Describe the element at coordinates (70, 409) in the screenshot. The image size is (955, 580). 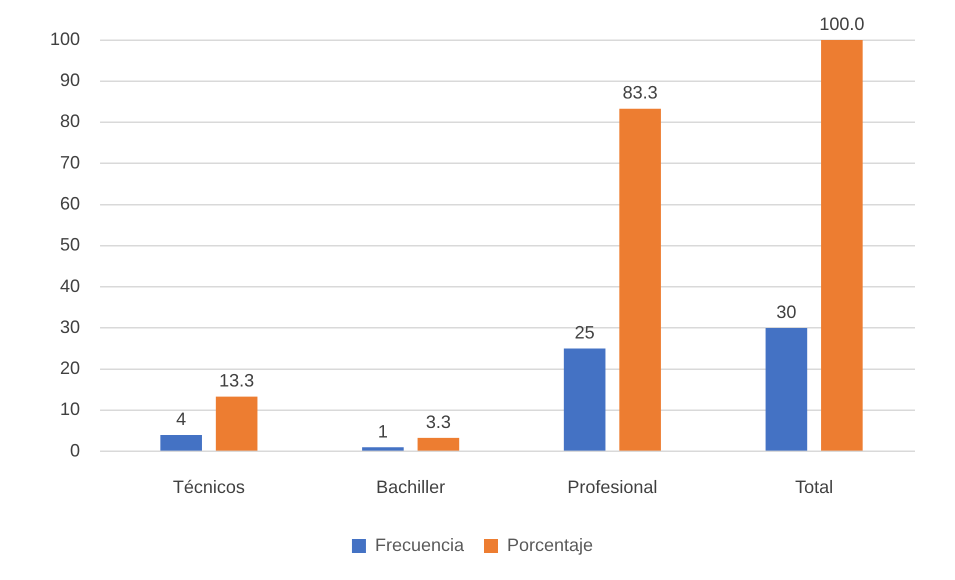
I see `y-tick-label: 10` at that location.